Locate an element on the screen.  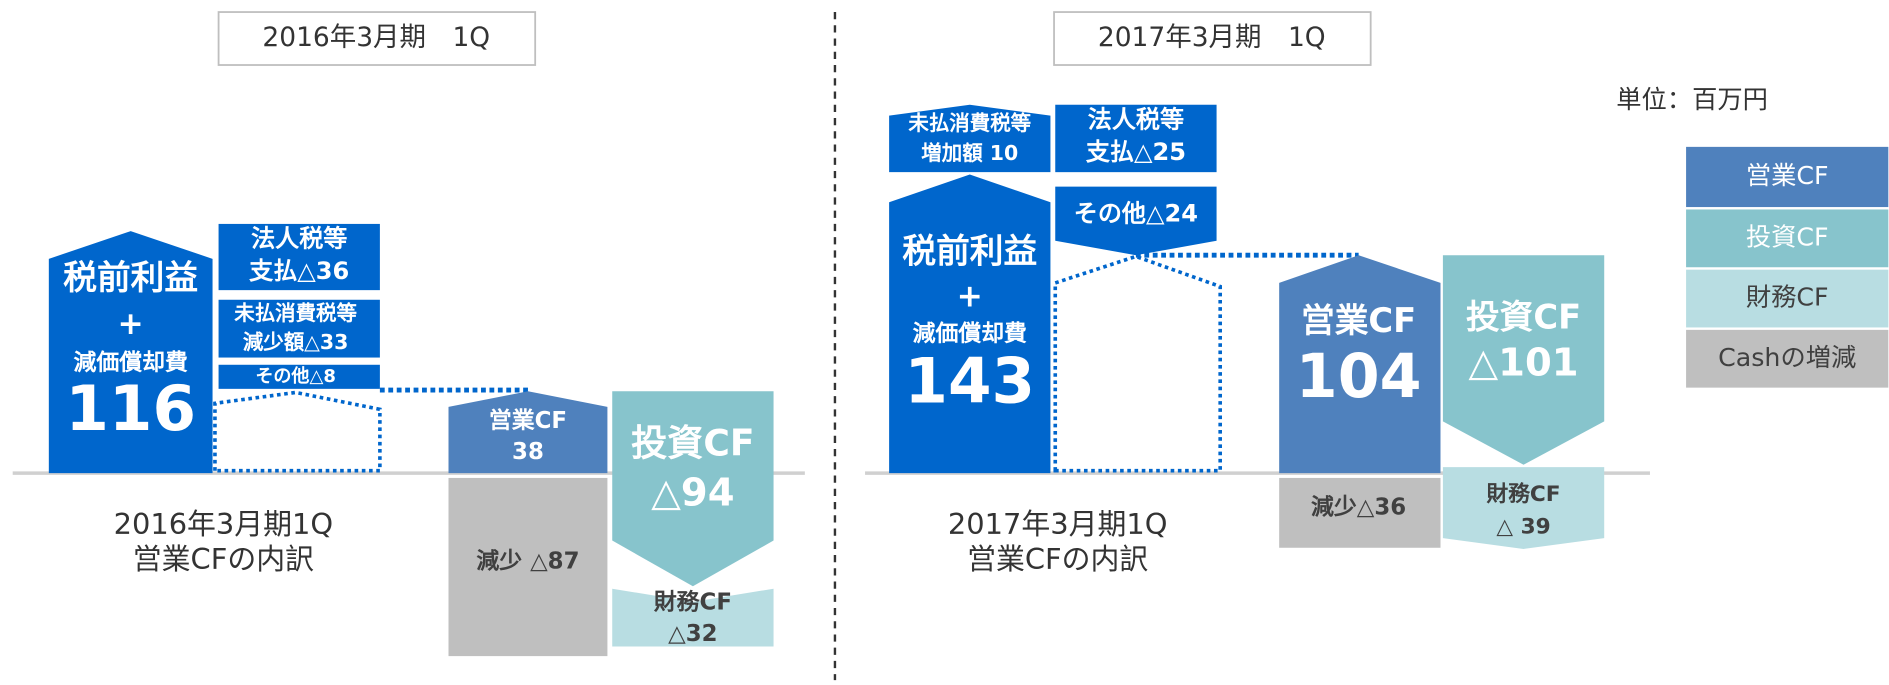
caption: 2017年3月期1Q is located at coordinates (1058, 524).